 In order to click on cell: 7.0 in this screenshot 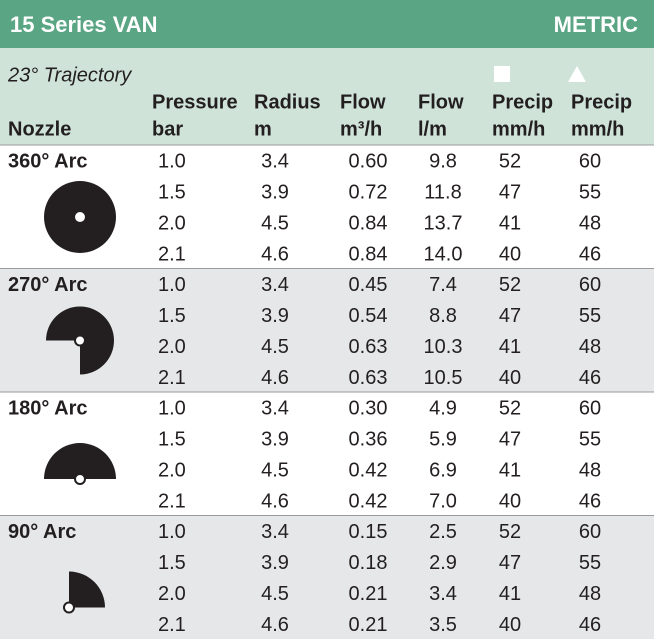, I will do `click(443, 501)`.